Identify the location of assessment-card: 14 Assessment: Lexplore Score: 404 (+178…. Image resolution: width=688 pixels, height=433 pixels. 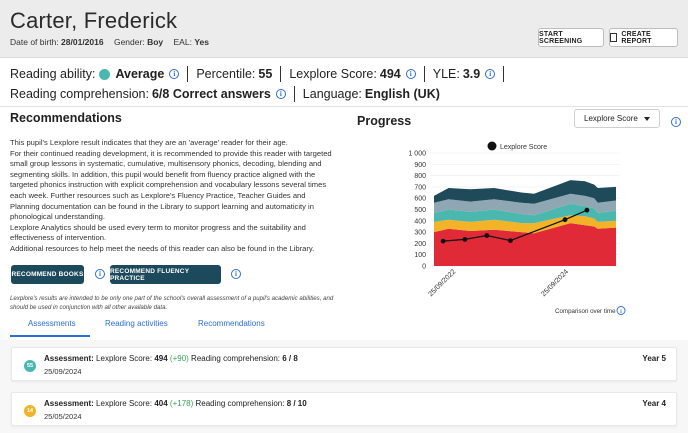
(344, 409).